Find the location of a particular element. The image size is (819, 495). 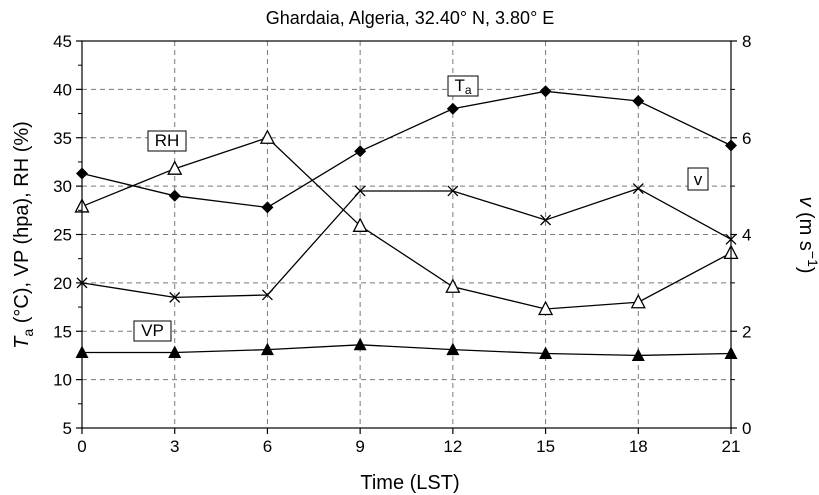

y2-axis-label-symbol: v is located at coordinates (806, 201).